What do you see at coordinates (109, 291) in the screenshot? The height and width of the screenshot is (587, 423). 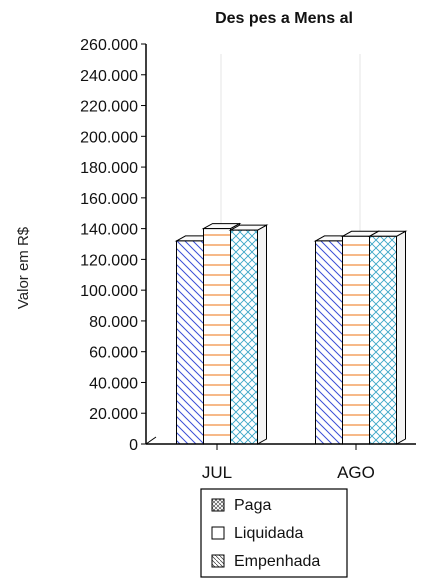 I see `y-tick-label: 100.000` at bounding box center [109, 291].